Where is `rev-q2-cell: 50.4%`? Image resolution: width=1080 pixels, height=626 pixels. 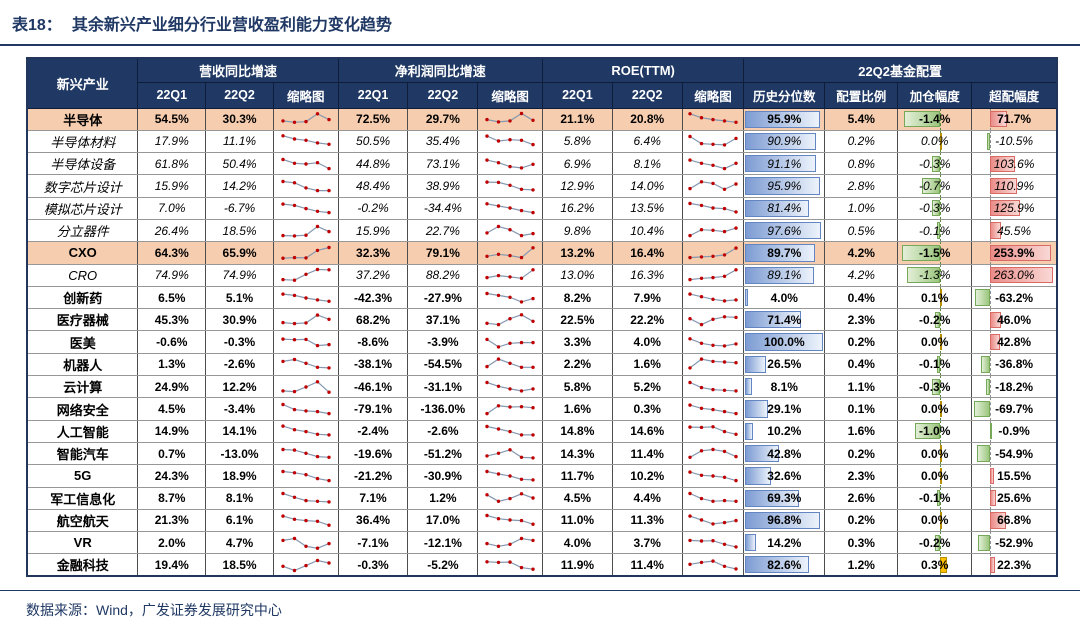
rev-q2-cell: 50.4% is located at coordinates (239, 164).